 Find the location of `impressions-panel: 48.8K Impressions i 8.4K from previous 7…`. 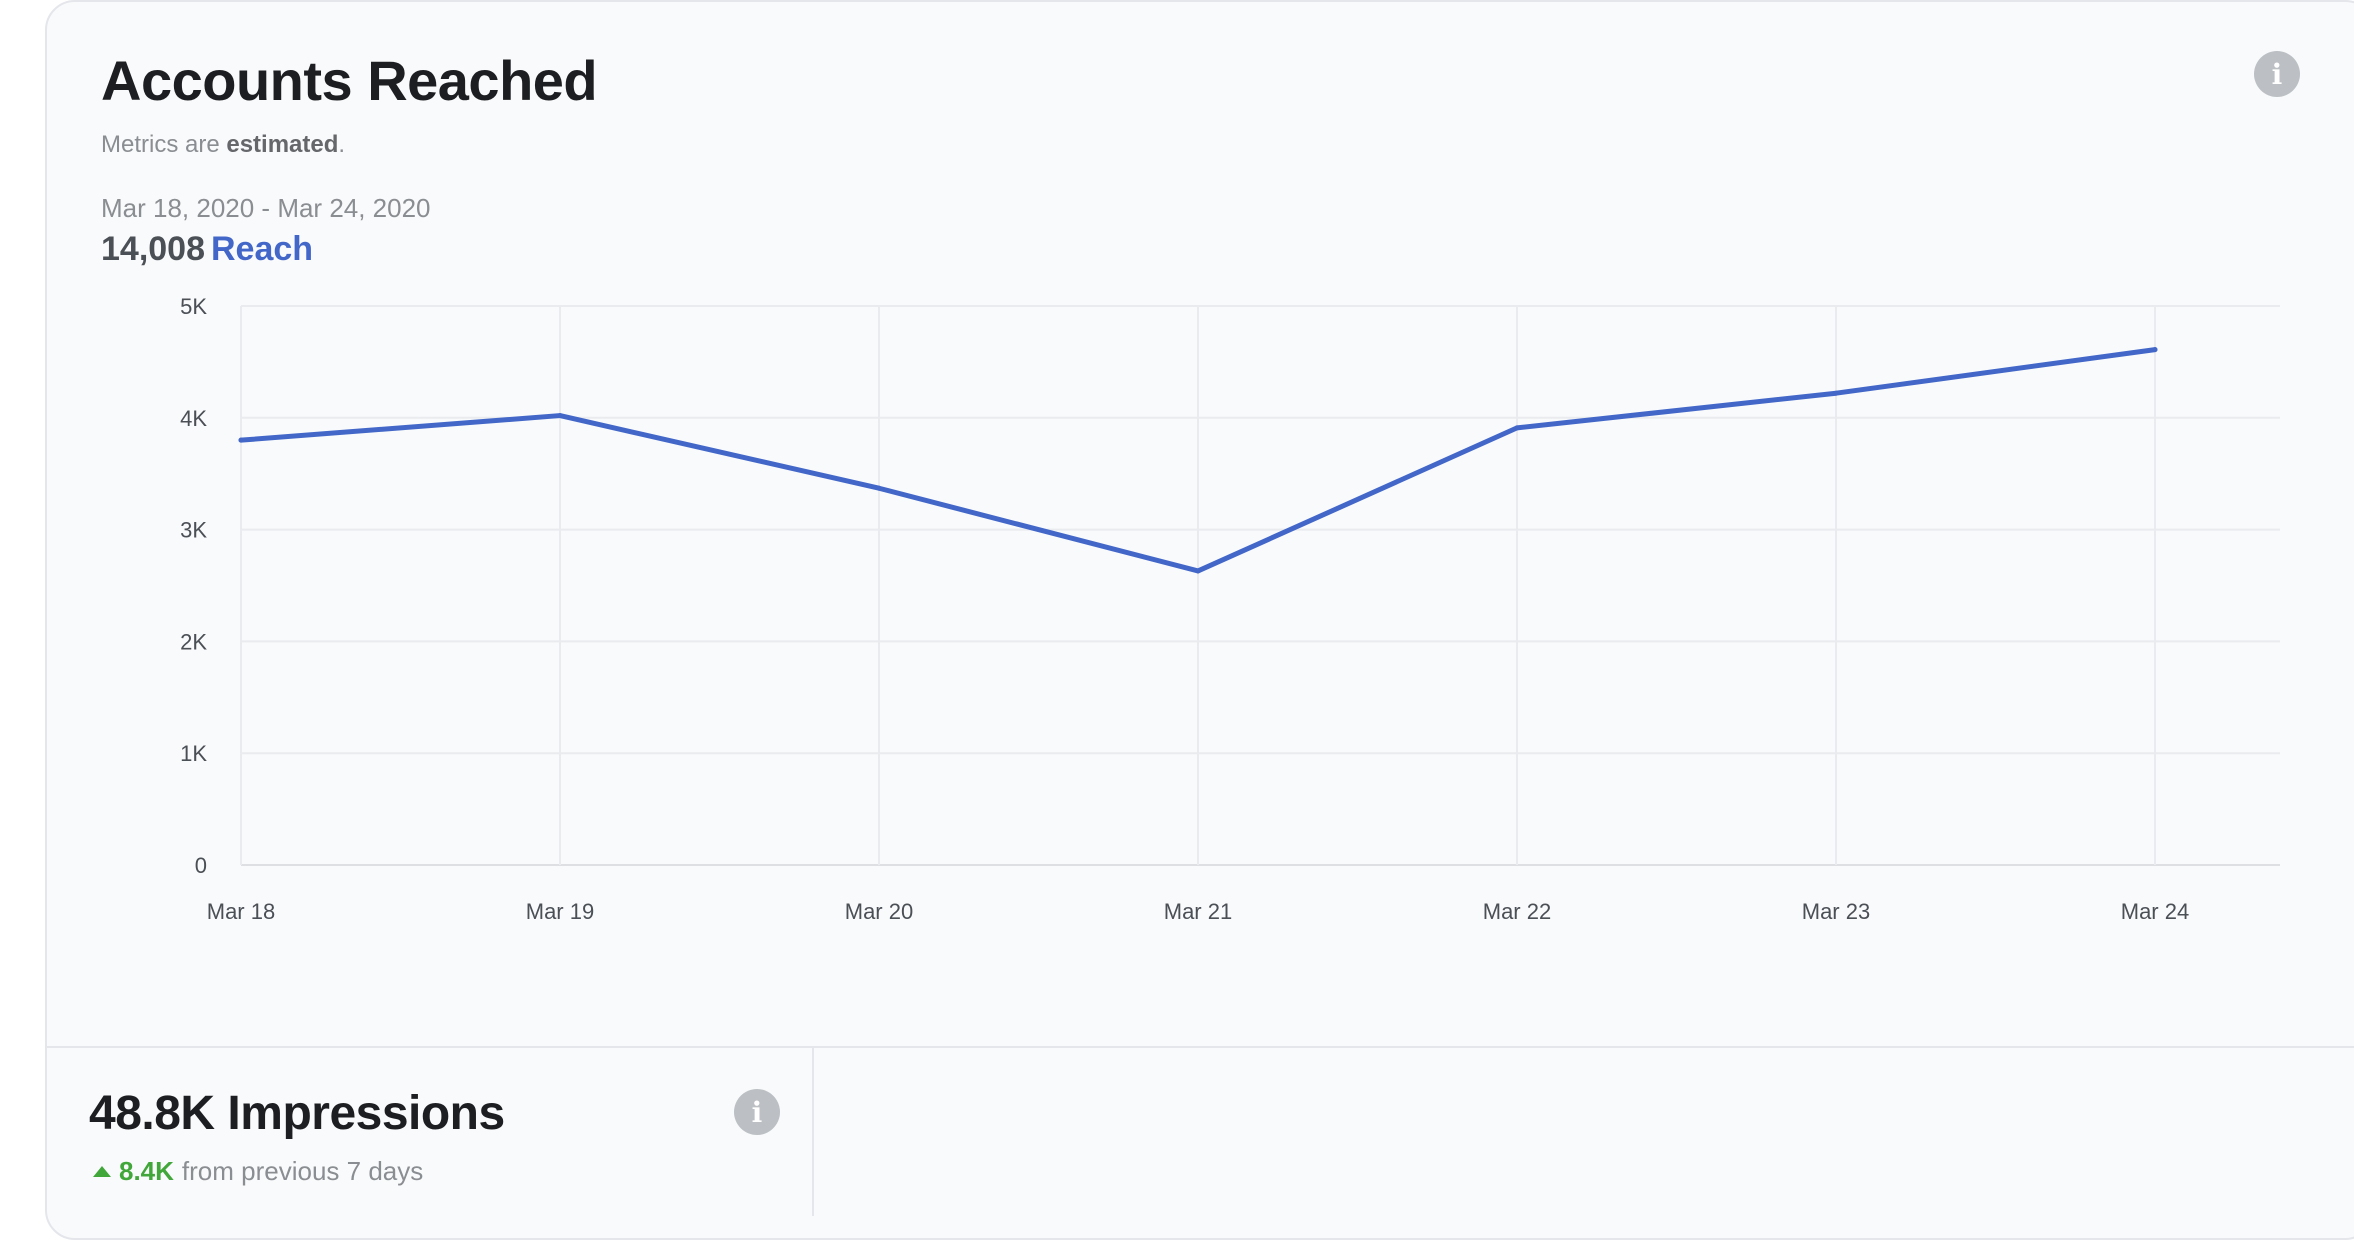

impressions-panel: 48.8K Impressions i 8.4K from previous 7… is located at coordinates (430, 1132).